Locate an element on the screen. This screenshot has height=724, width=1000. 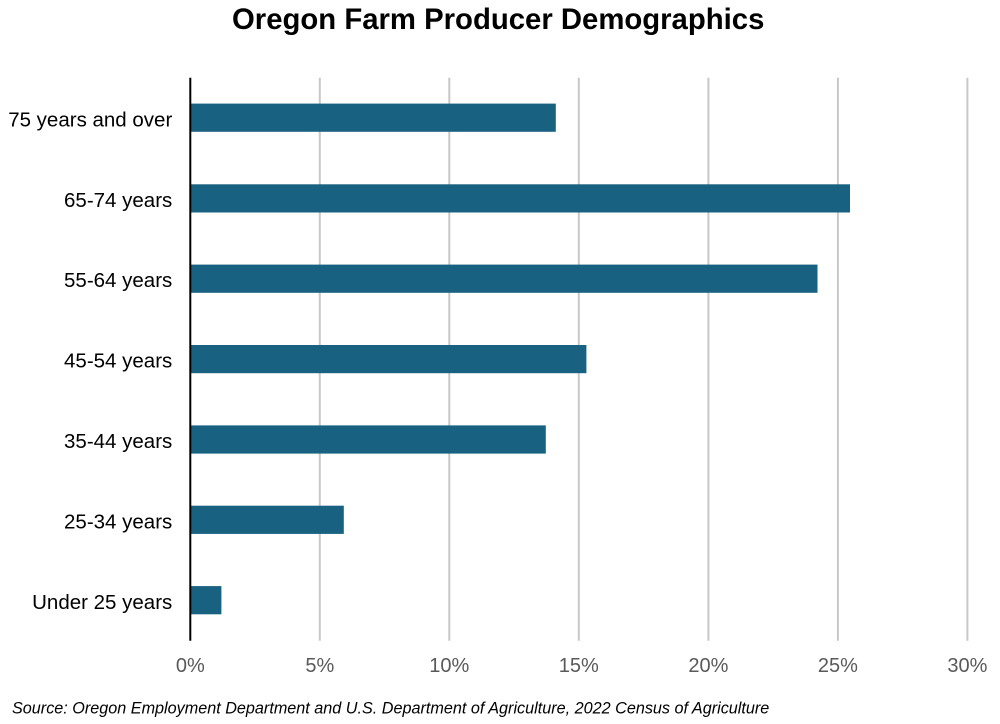
svg-text: 5% is located at coordinates (319, 666).